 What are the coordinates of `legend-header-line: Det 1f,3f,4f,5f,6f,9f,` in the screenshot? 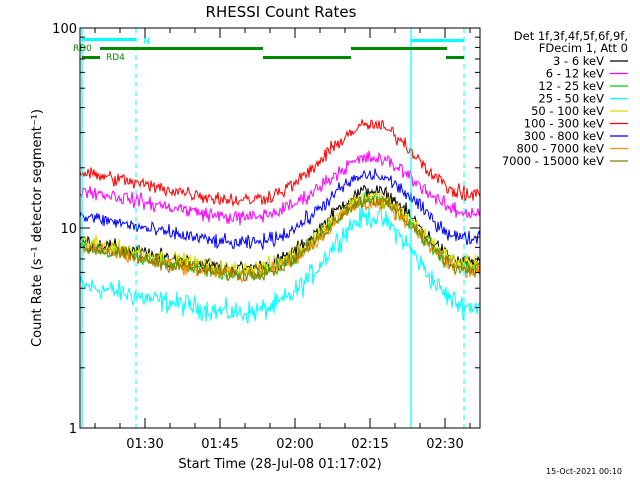 It's located at (571, 36).